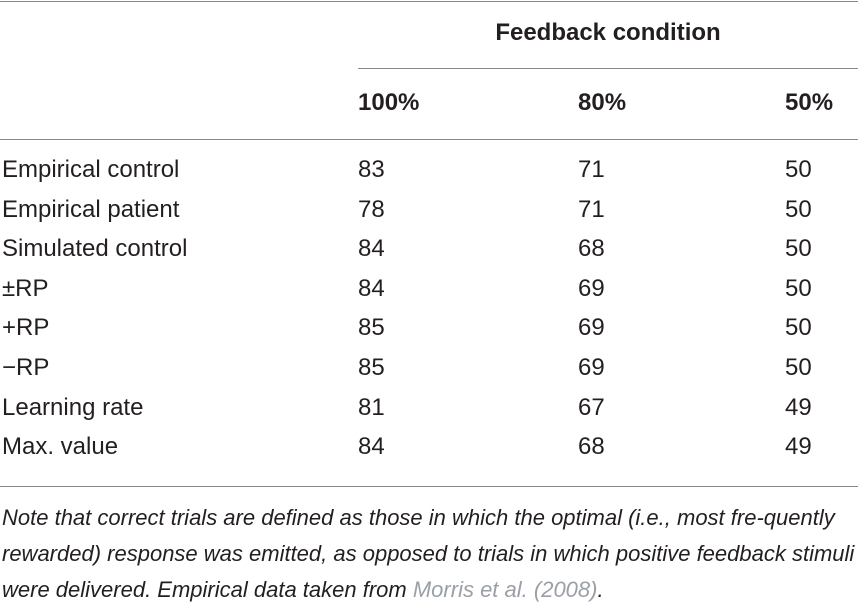 Image resolution: width=858 pixels, height=608 pixels. I want to click on column-header-80: 80%, so click(602, 102).